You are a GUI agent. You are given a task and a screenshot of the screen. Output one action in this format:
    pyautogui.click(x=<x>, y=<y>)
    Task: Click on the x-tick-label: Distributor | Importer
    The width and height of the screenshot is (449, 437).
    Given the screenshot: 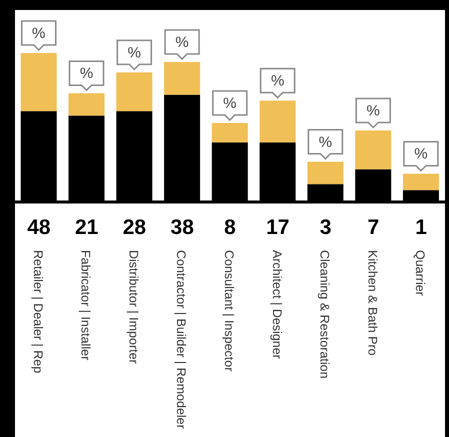 What is the action you would take?
    pyautogui.click(x=133, y=307)
    